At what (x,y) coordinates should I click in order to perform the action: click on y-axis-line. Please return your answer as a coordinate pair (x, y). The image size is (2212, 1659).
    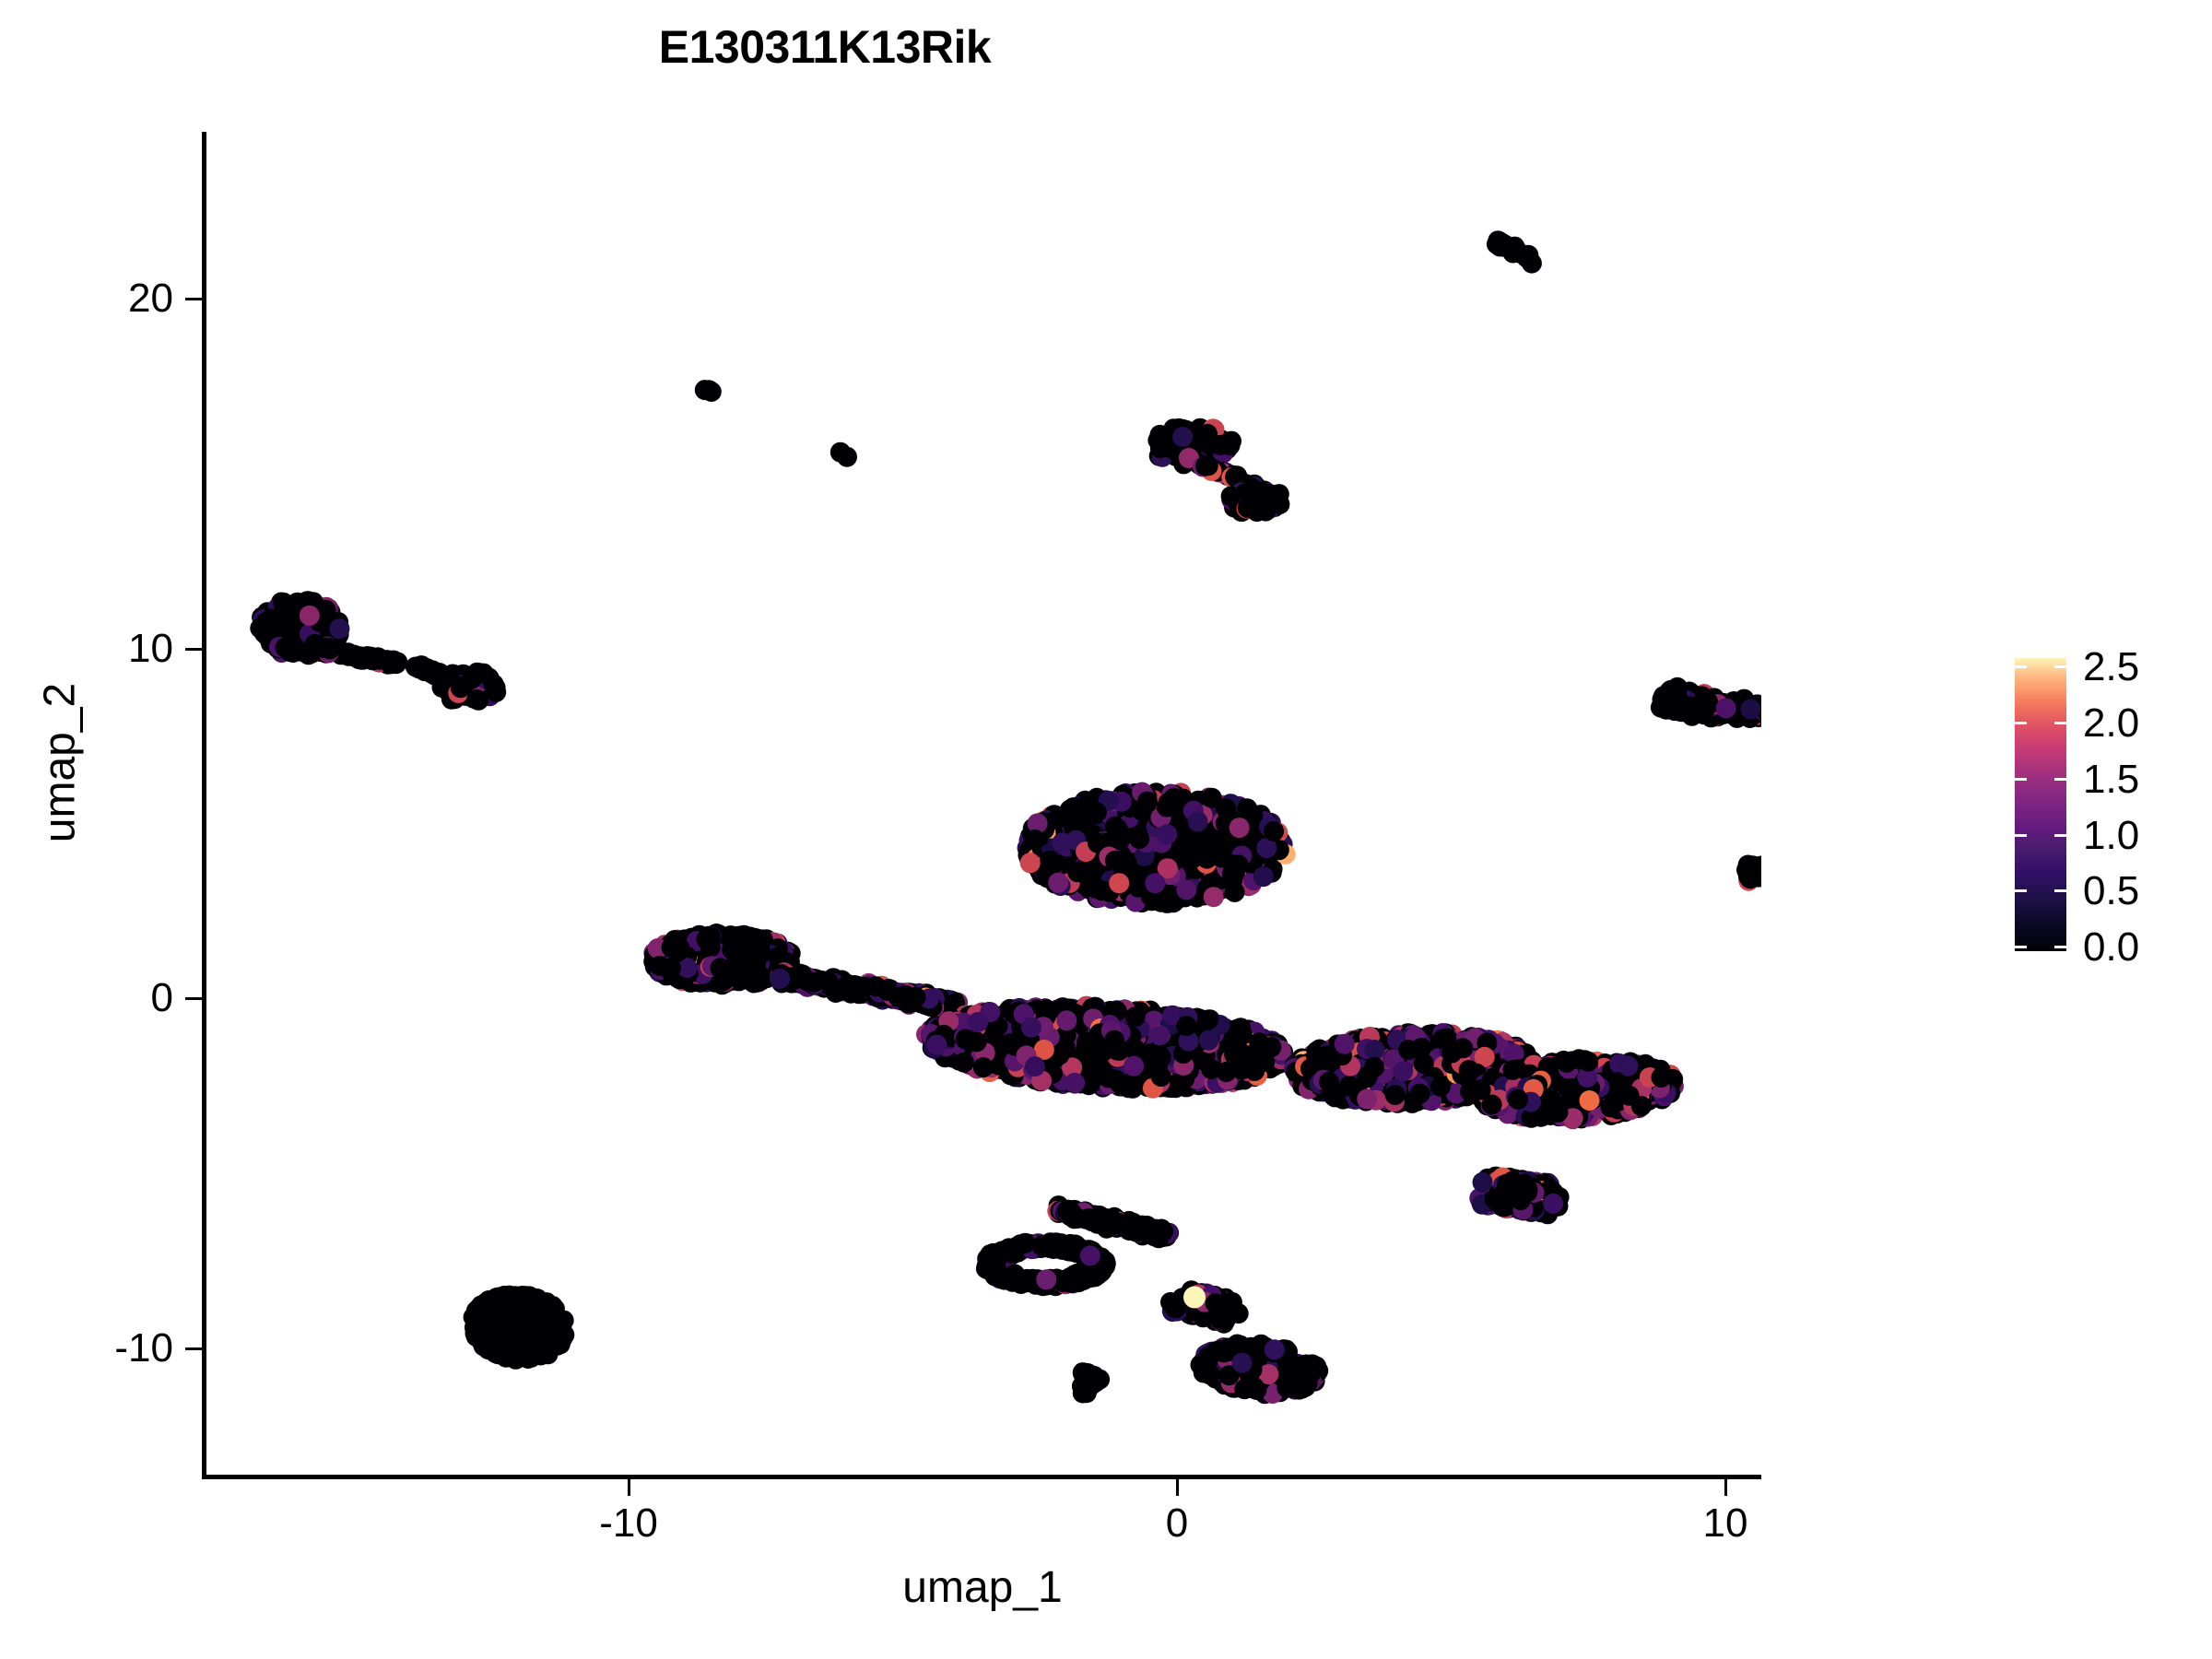
    Looking at the image, I should click on (204, 805).